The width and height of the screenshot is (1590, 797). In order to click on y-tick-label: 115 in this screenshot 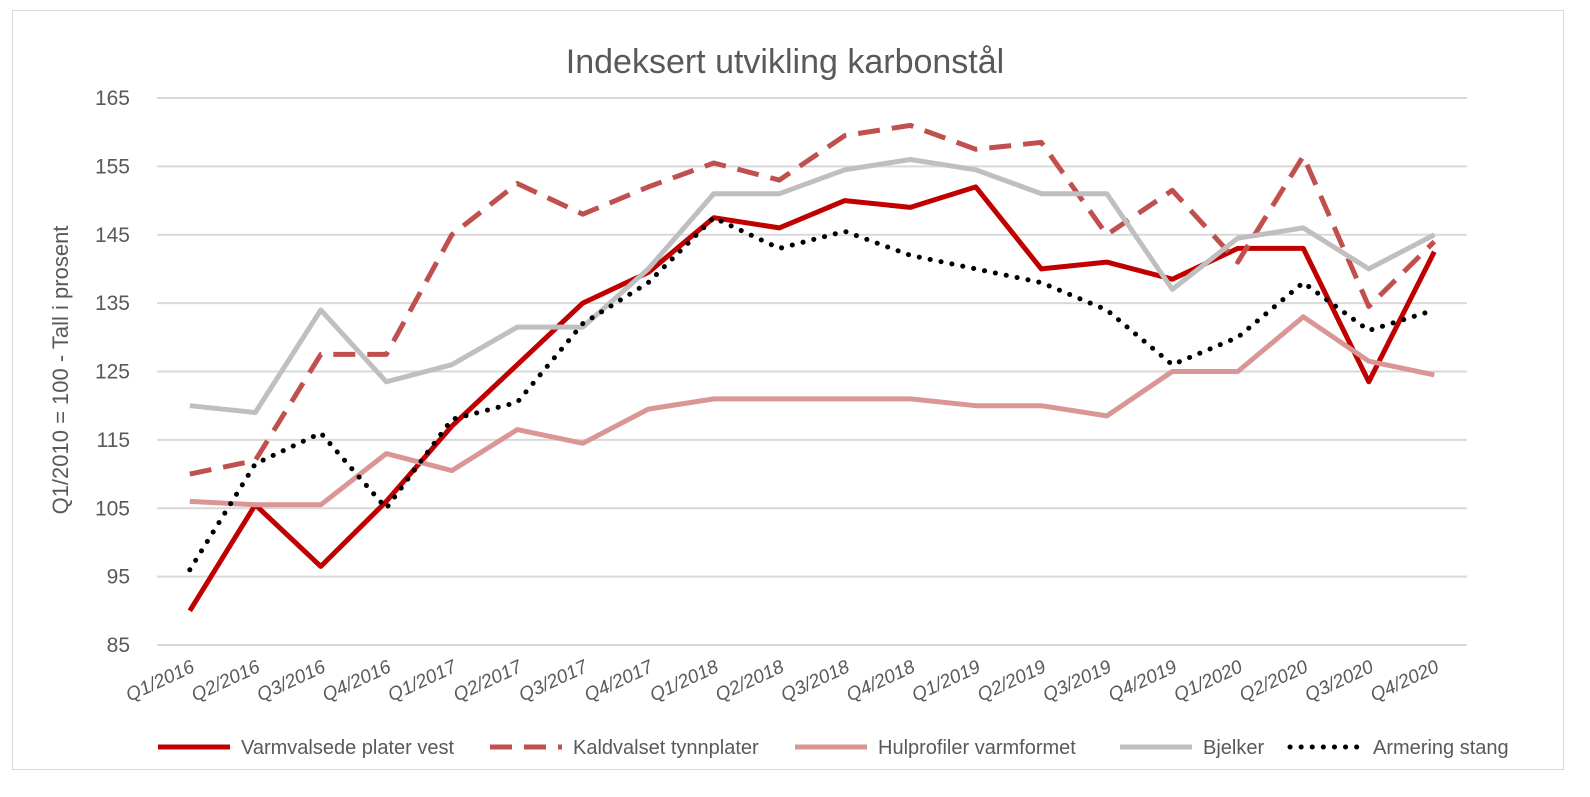, I will do `click(113, 440)`.